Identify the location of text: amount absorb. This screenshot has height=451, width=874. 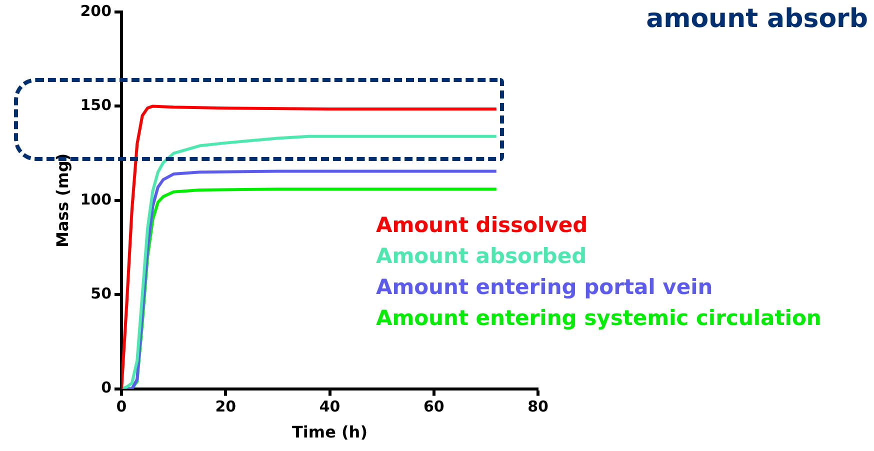
(757, 19).